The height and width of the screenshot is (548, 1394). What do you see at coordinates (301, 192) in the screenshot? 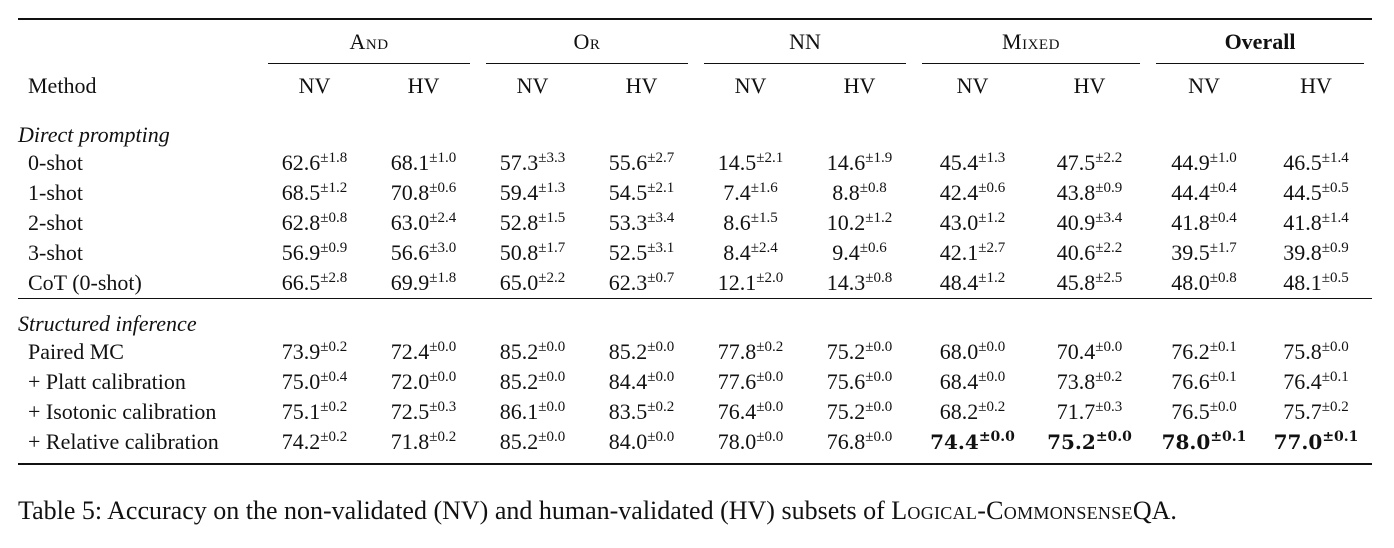
I see `score-value: 68.5` at bounding box center [301, 192].